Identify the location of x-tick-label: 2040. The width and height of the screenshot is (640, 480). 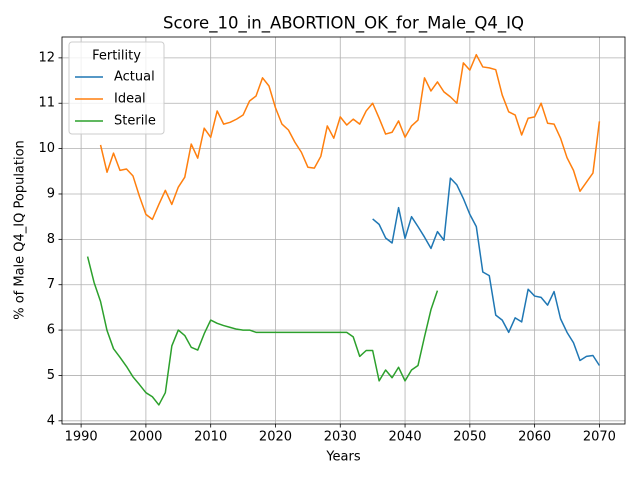
(405, 437).